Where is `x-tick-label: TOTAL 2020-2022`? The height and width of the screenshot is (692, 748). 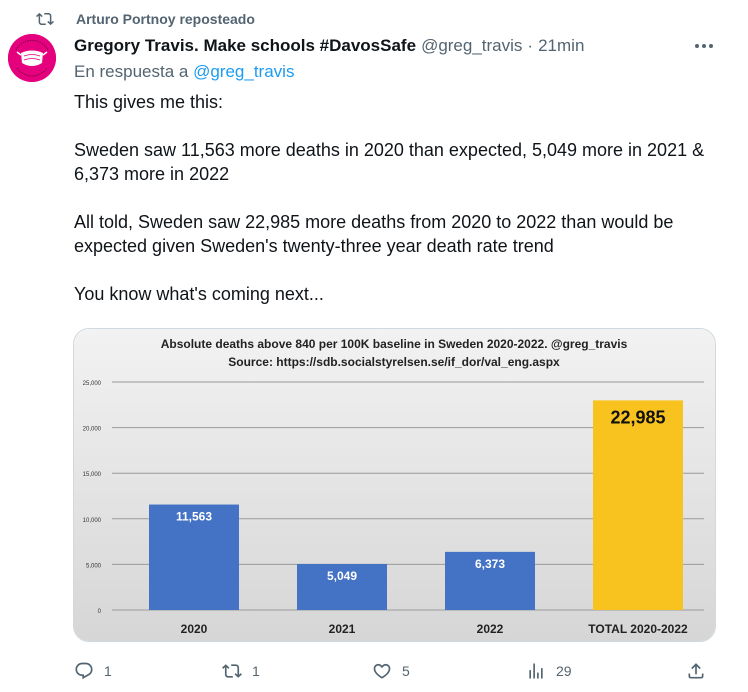 x-tick-label: TOTAL 2020-2022 is located at coordinates (638, 629).